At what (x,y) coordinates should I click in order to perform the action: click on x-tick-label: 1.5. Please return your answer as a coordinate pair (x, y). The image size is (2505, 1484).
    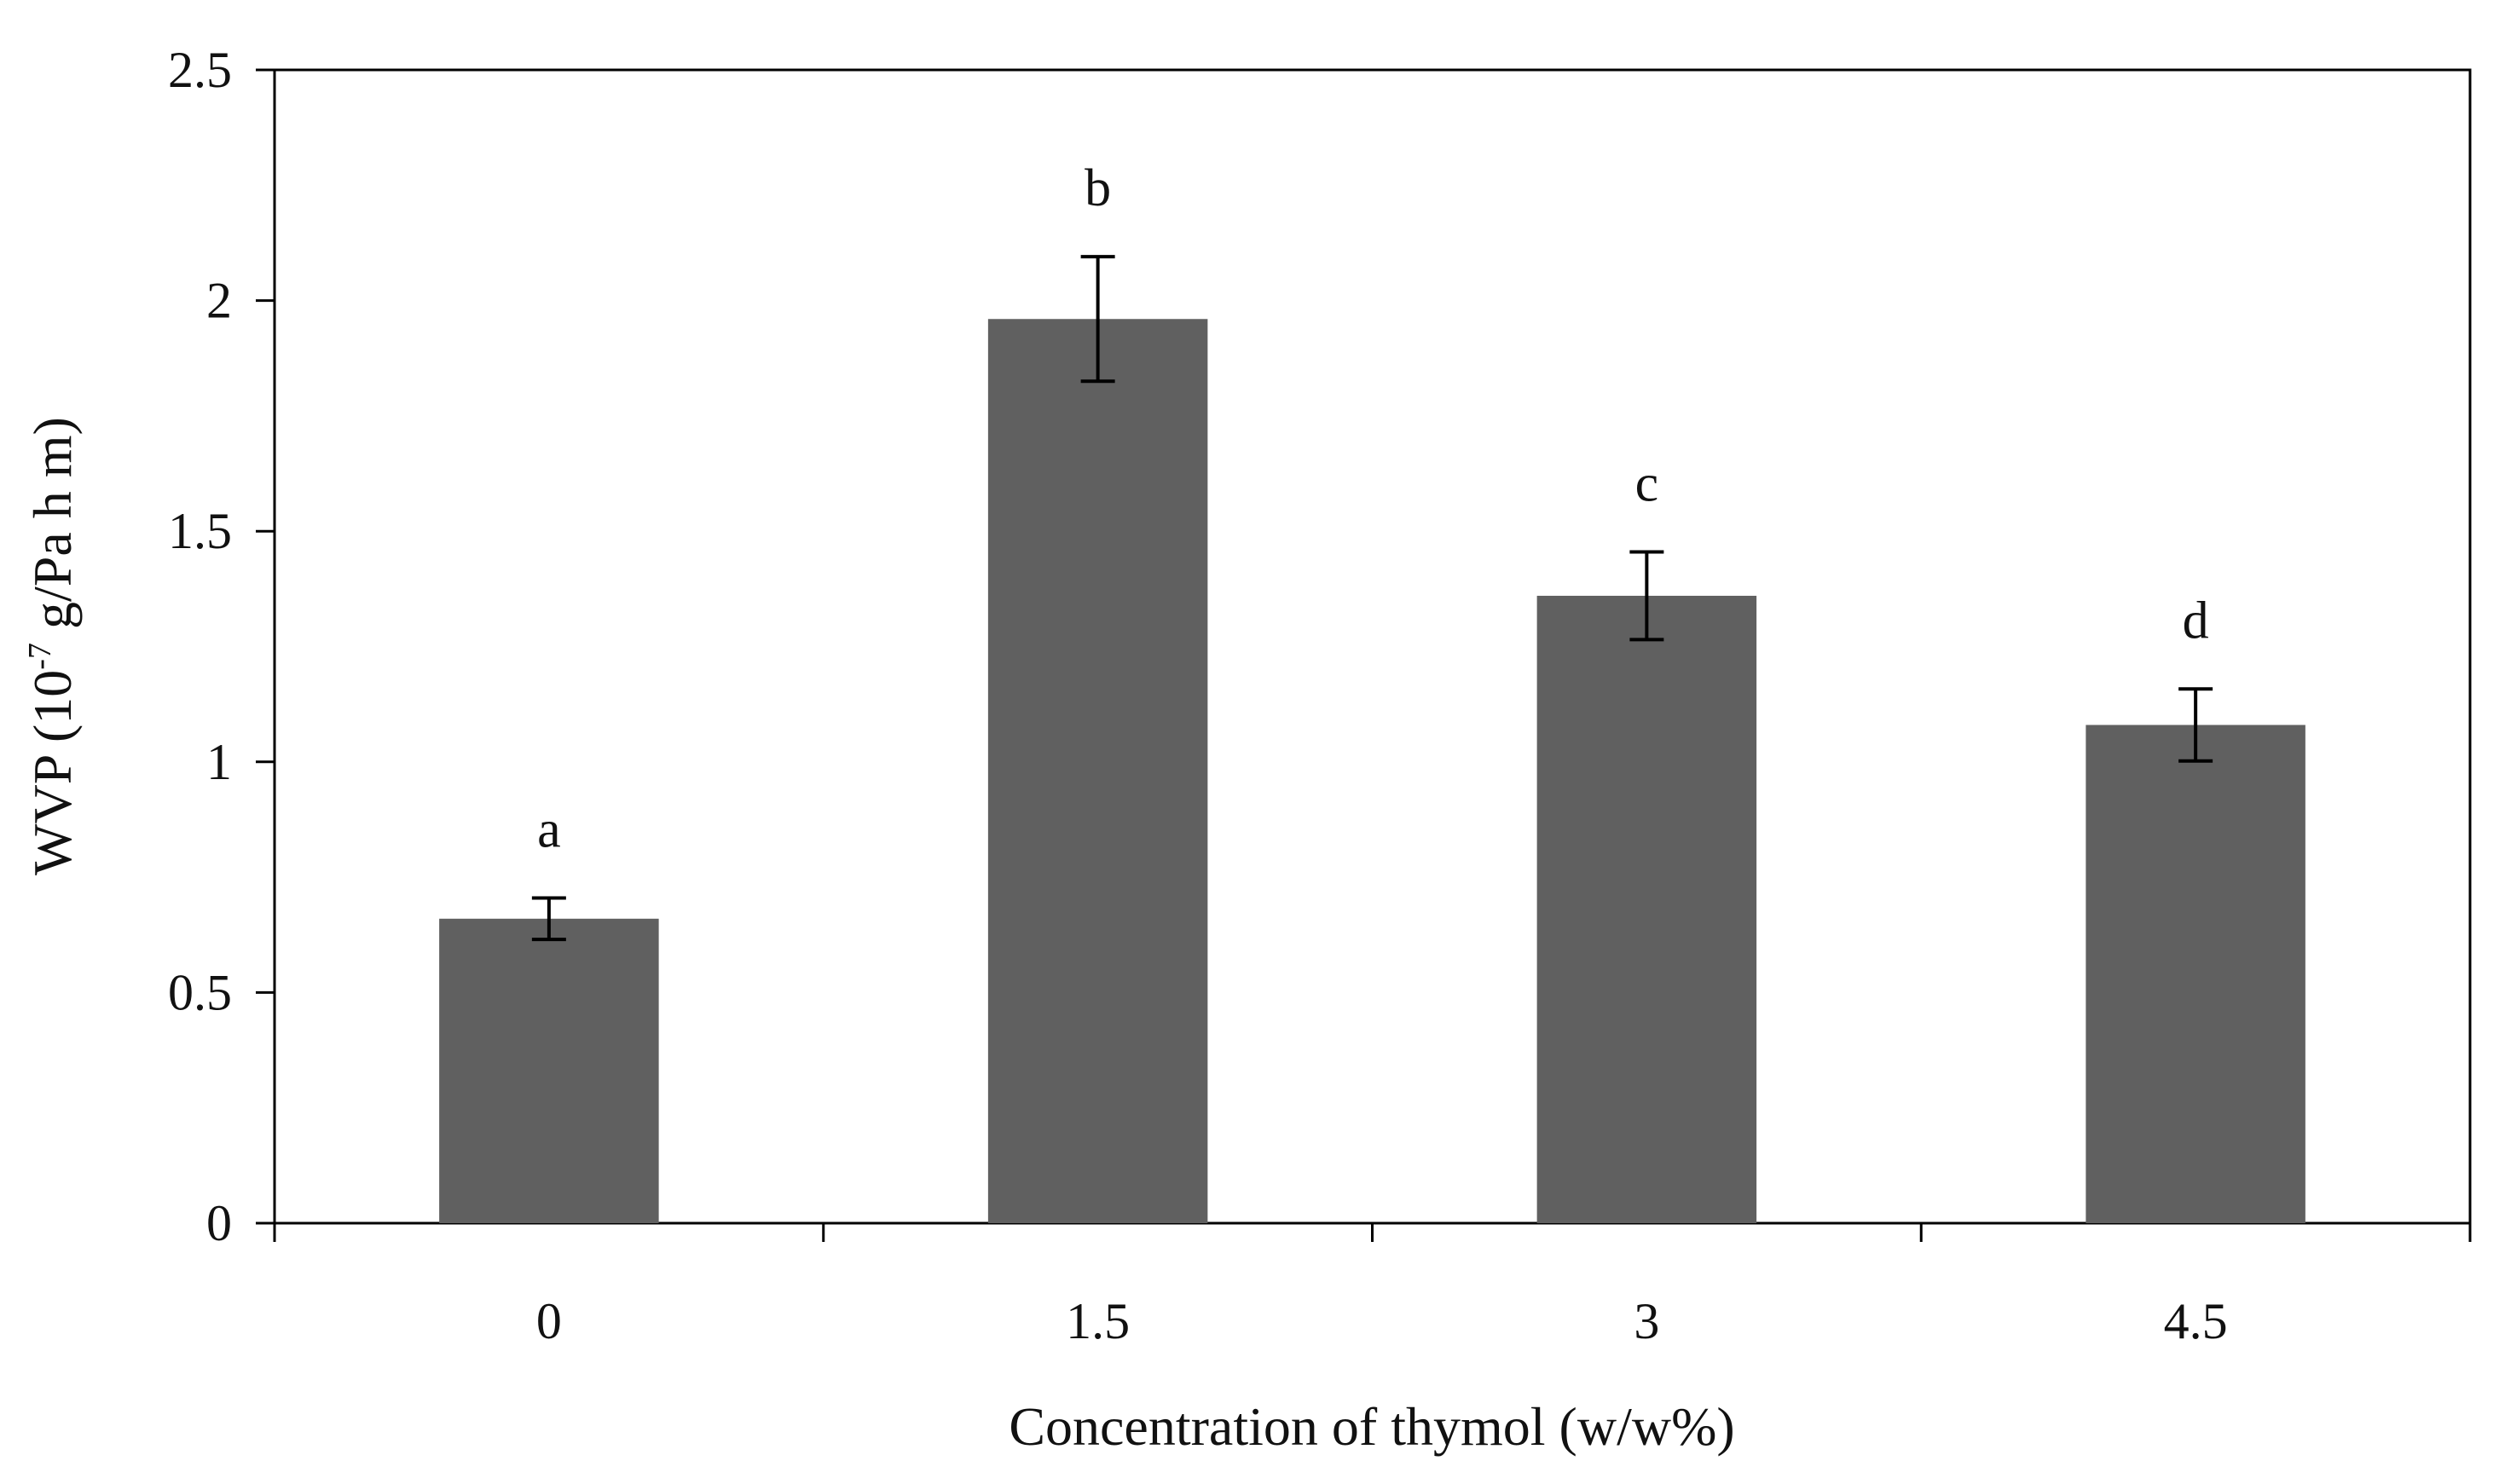
    Looking at the image, I should click on (1098, 1321).